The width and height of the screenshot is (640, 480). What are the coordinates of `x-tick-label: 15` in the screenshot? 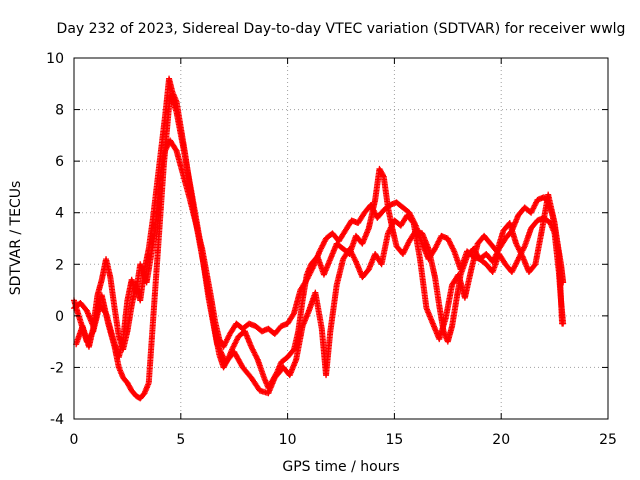 It's located at (394, 440).